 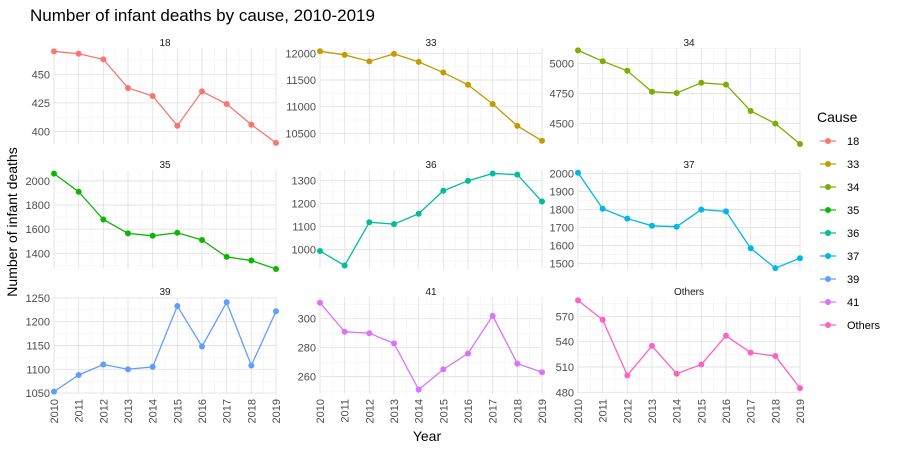 I want to click on facet-panel-37: 1500 1600 1700 1800 1900 2000 37, so click(x=676, y=216).